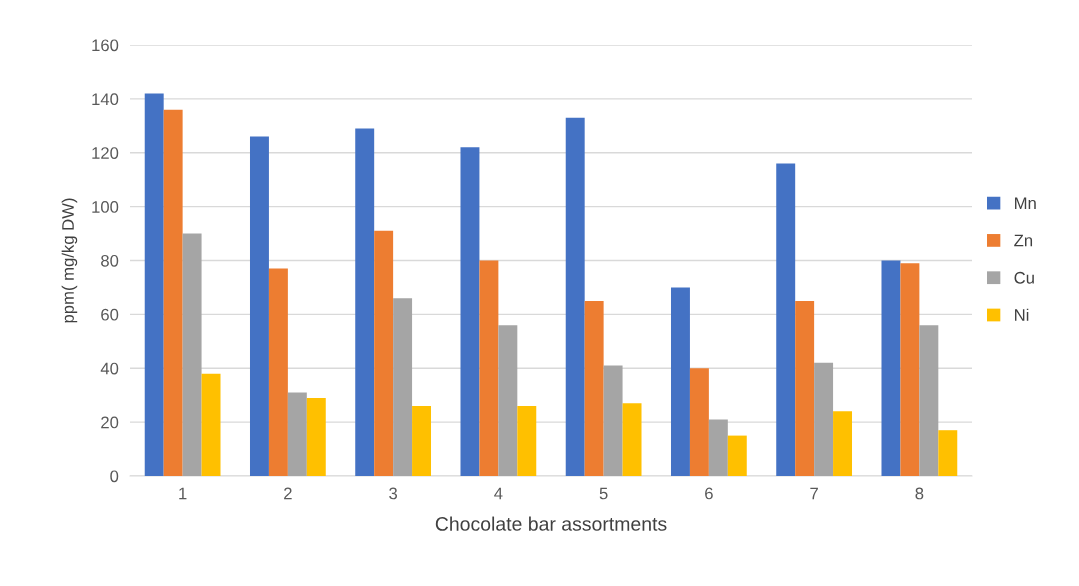  Describe the element at coordinates (288, 493) in the screenshot. I see `x-tick-label: 2` at that location.